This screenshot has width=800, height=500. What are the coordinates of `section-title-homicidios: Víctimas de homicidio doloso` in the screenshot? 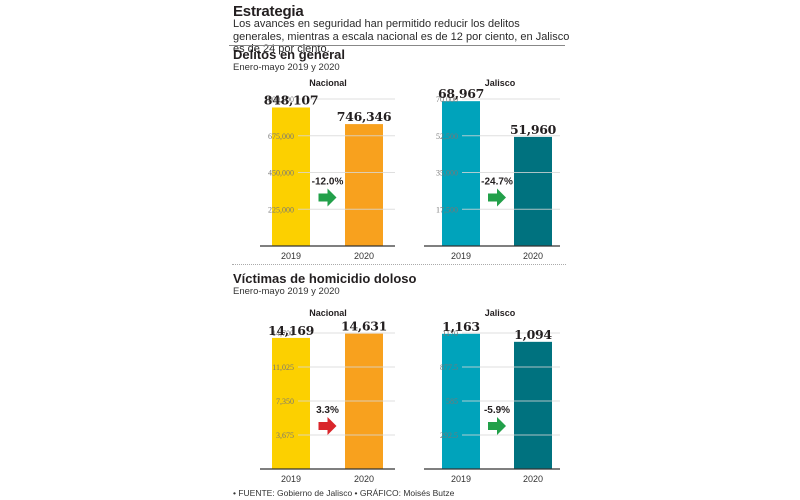 It's located at (325, 278).